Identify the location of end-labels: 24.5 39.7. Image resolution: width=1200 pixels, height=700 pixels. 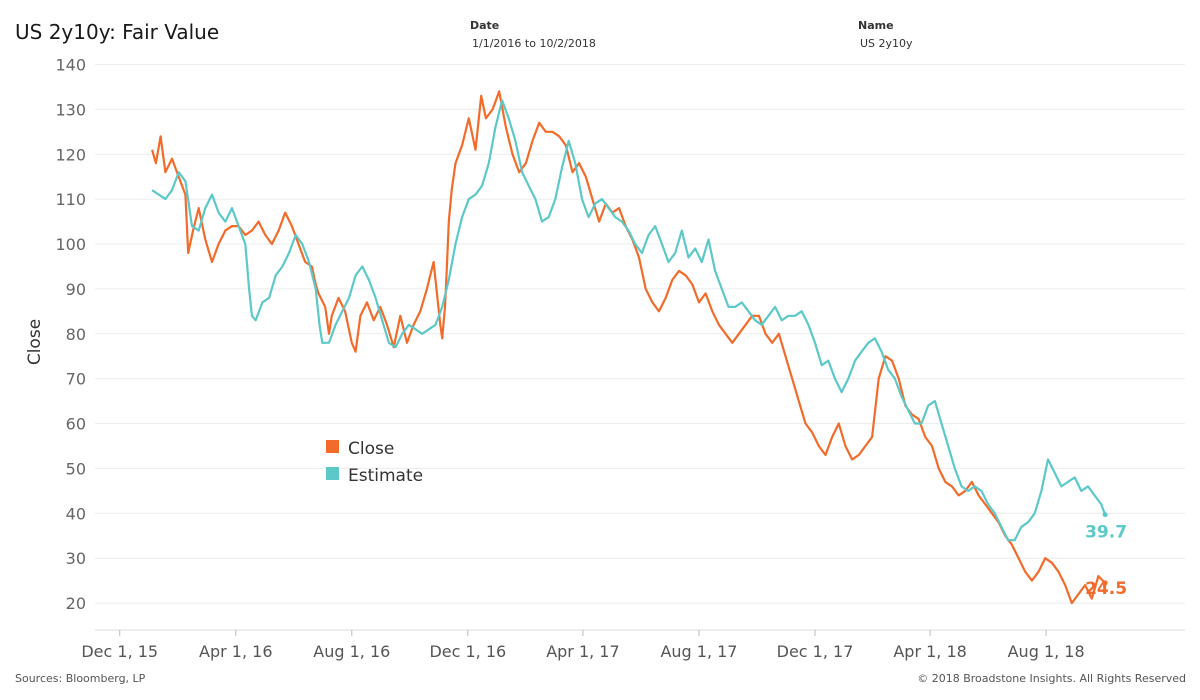
(1106, 561).